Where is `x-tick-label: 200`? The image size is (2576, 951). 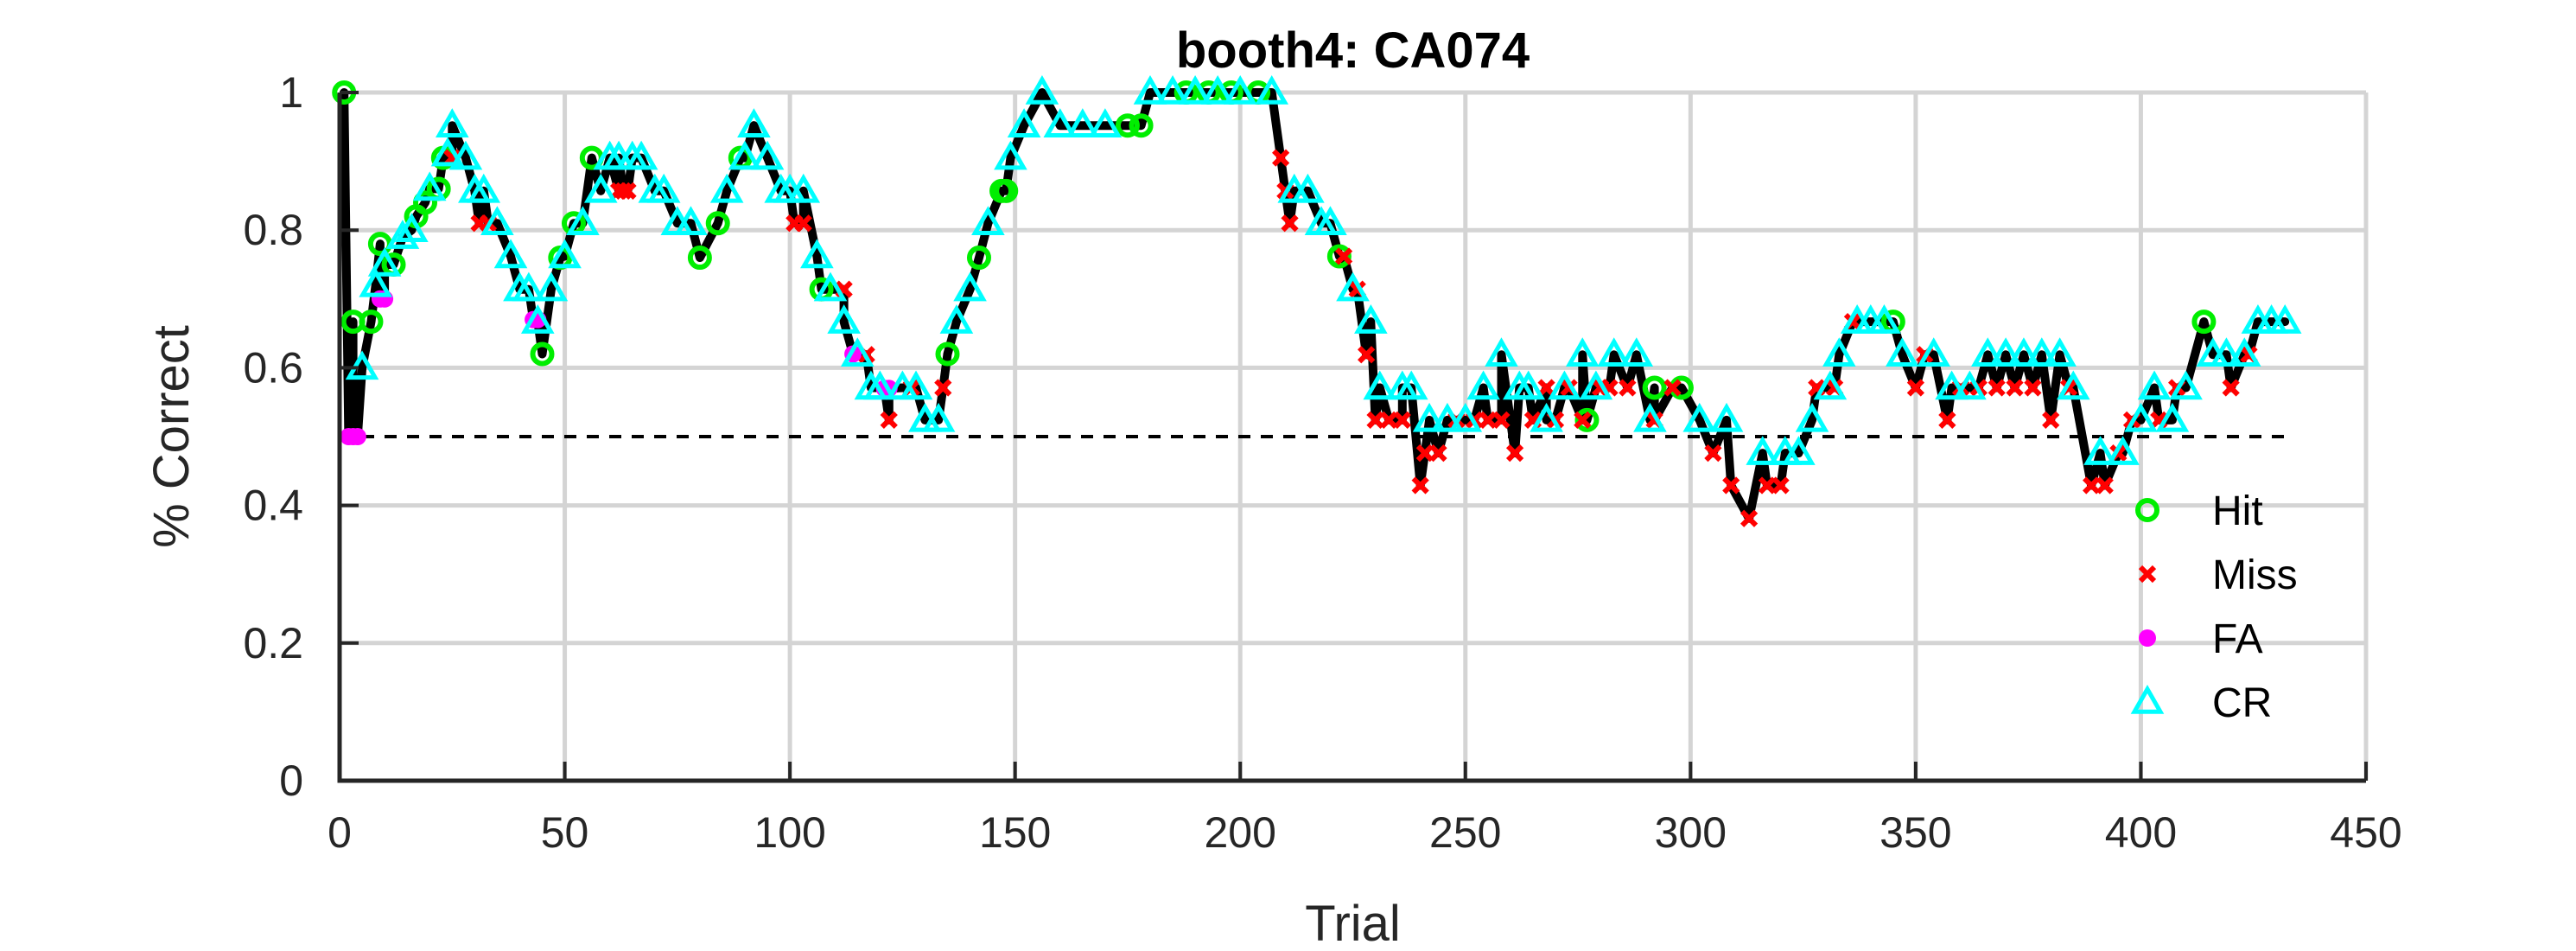 x-tick-label: 200 is located at coordinates (1241, 832).